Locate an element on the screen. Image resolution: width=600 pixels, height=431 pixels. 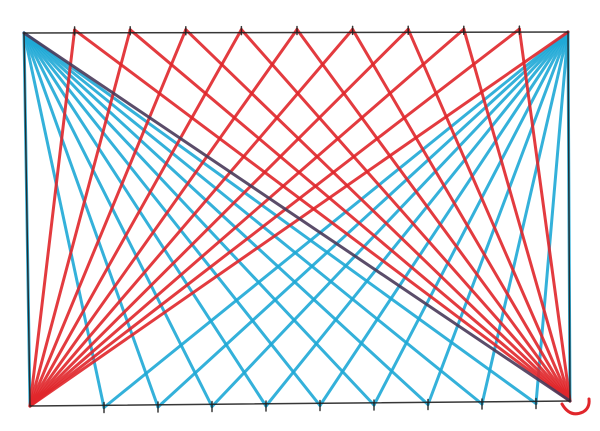
smiley-mark-icon is located at coordinates (575, 406).